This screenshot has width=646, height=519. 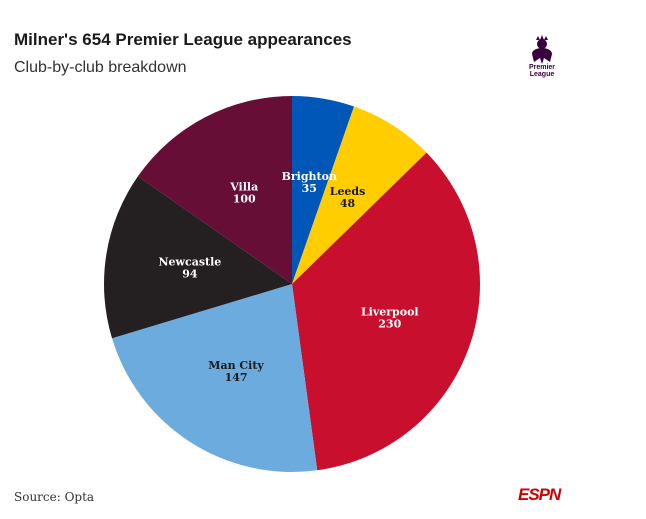 What do you see at coordinates (236, 365) in the screenshot?
I see `slice-label-man-city: Man City` at bounding box center [236, 365].